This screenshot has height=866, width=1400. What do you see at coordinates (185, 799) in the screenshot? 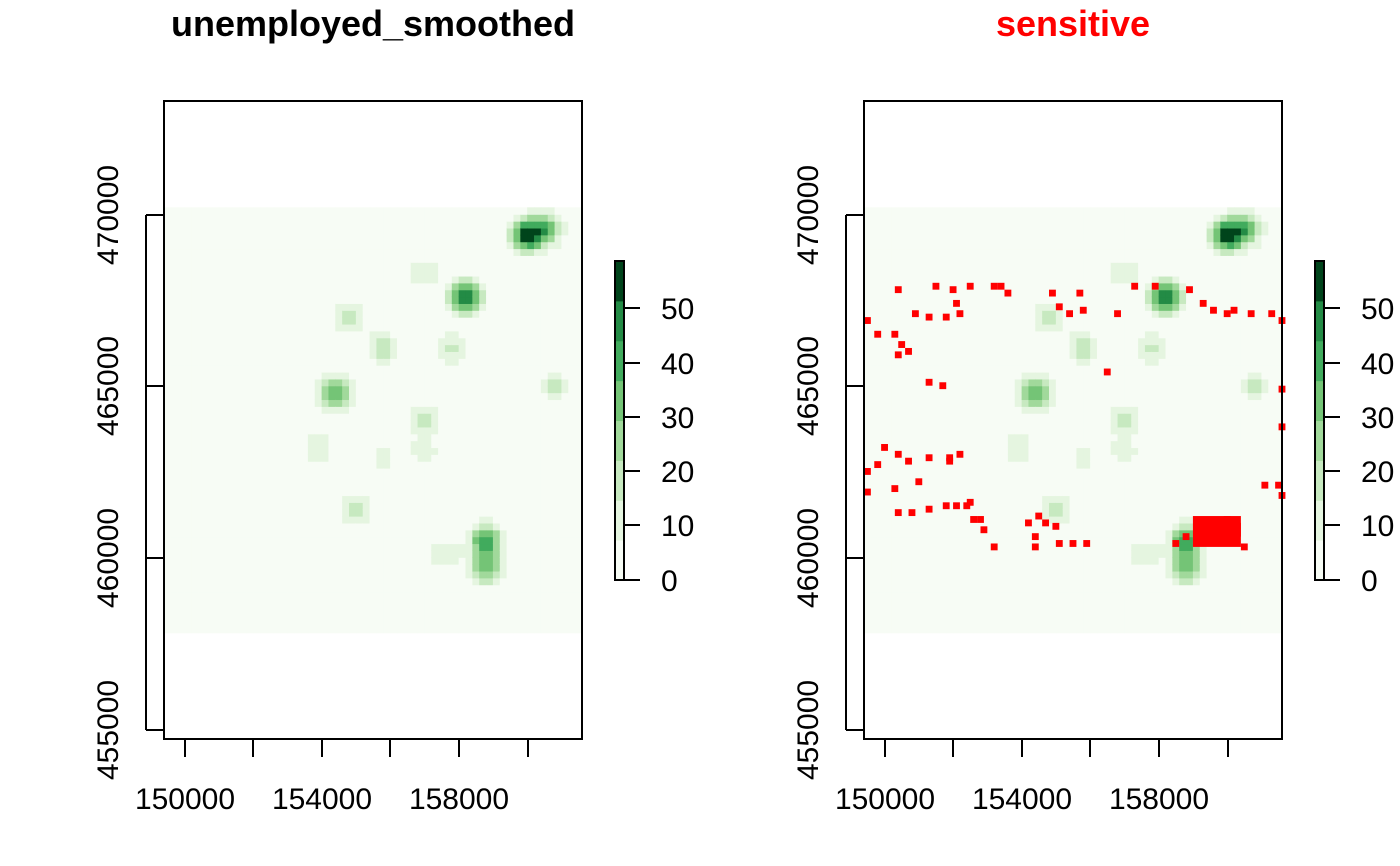
I see `x-tick-label: 150000` at bounding box center [185, 799].